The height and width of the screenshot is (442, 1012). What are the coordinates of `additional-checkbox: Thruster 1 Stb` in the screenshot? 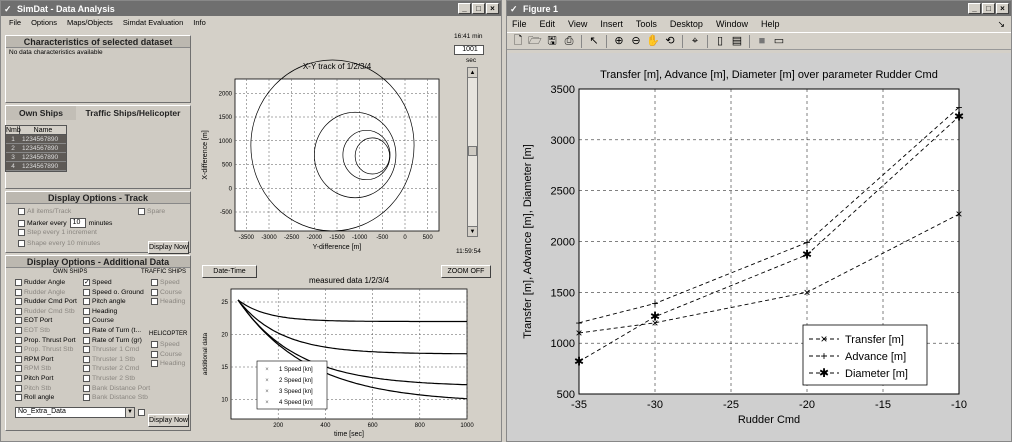 It's located at (109, 359).